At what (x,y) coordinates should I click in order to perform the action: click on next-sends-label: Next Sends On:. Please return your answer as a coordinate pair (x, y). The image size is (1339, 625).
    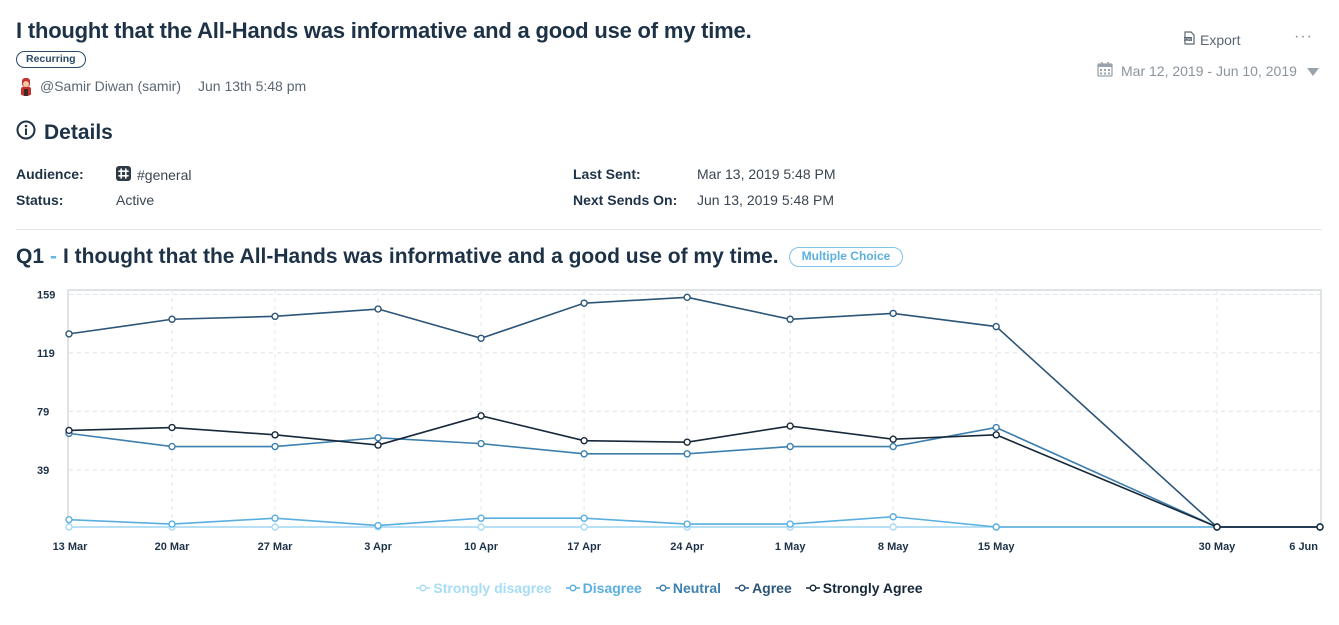
    Looking at the image, I should click on (625, 200).